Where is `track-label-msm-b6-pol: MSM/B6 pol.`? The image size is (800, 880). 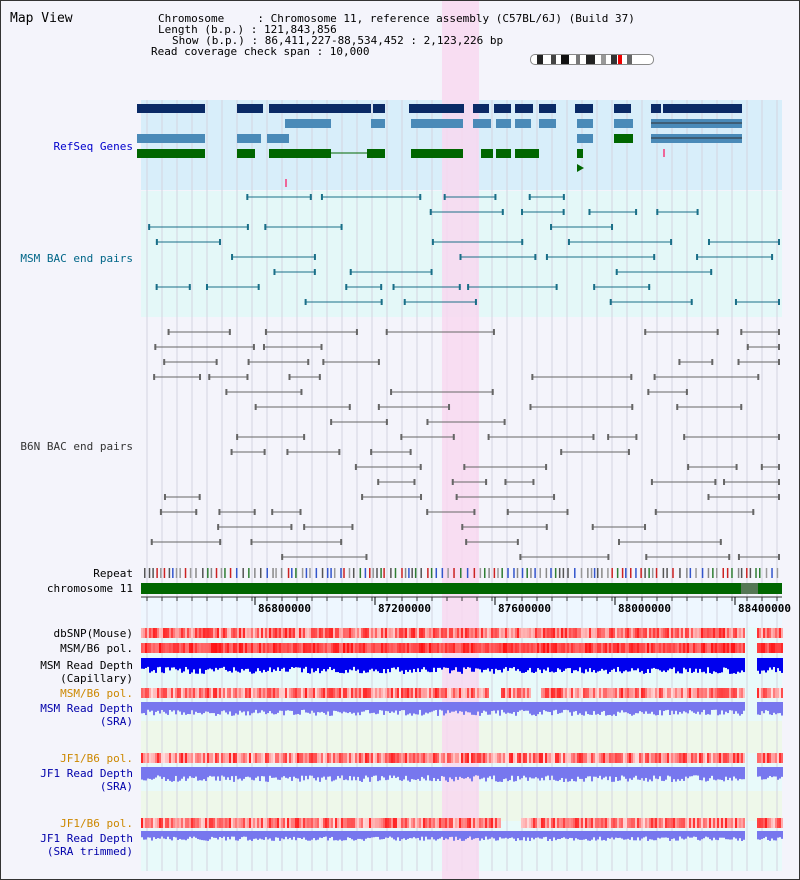
track-label-msm-b6-pol: MSM/B6 pol. is located at coordinates (96, 648).